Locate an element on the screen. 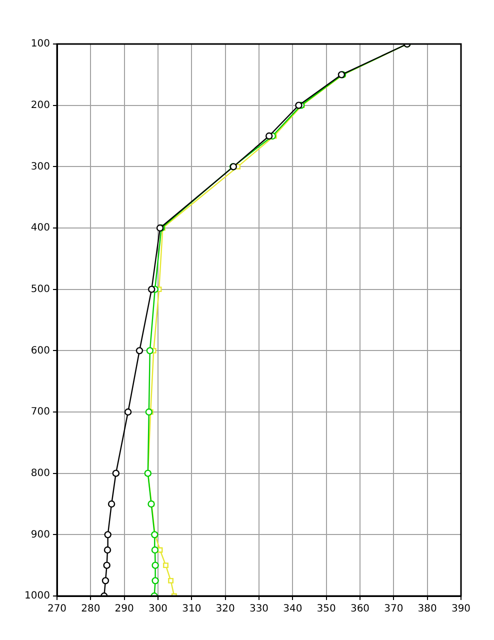  x-tick-label: 280 is located at coordinates (90, 609).